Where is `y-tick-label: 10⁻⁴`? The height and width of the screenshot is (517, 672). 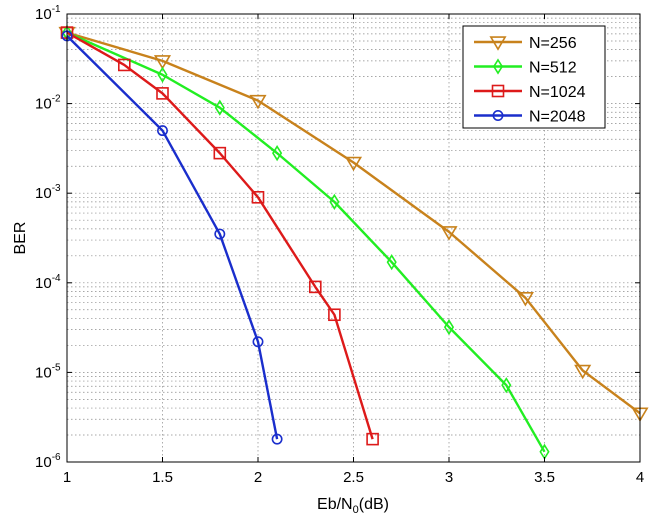 y-tick-label: 10⁻⁴ is located at coordinates (48, 282).